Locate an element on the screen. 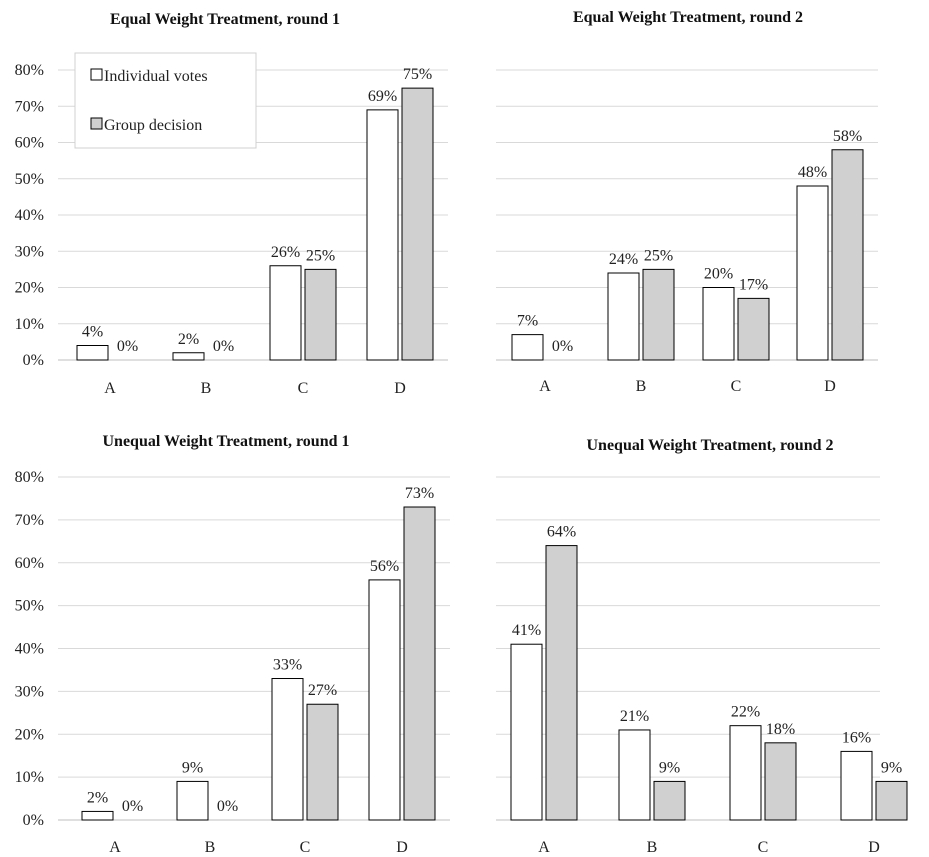  data-label: 16% is located at coordinates (856, 737).